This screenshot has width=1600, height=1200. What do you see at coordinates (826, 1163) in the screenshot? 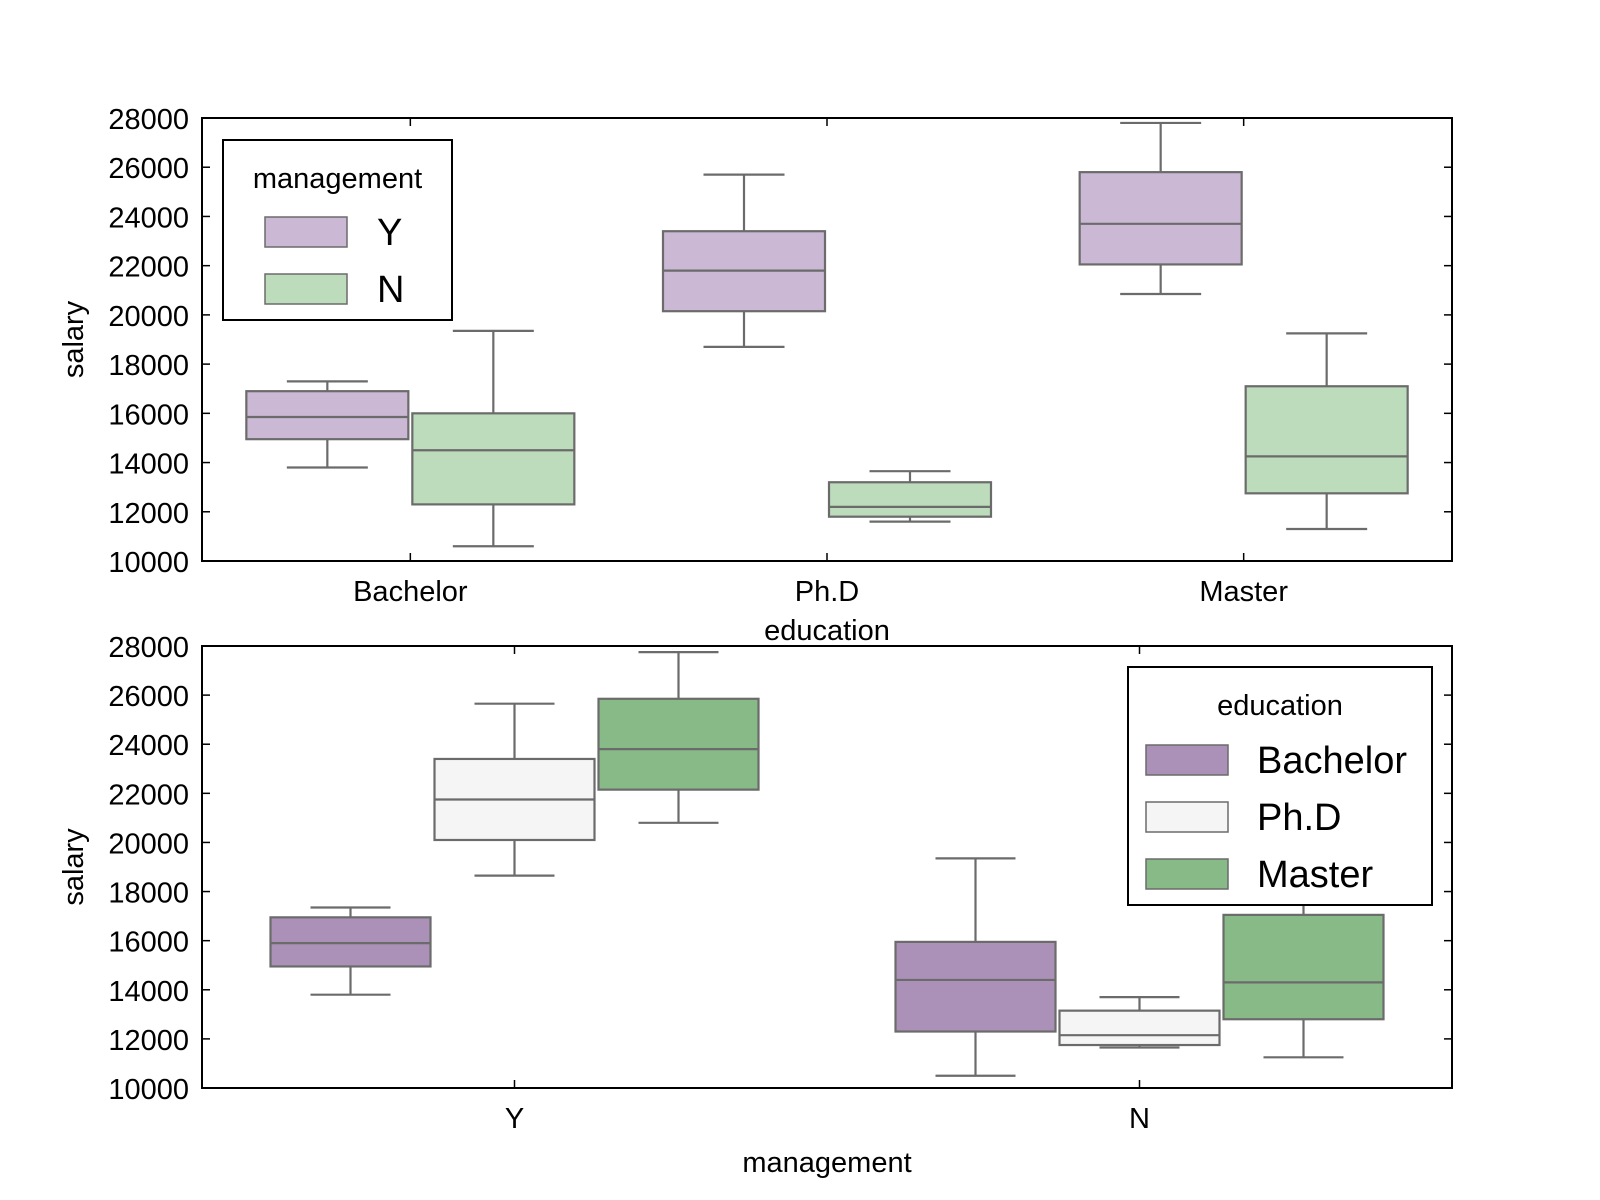
I see `x-axis-label: management` at bounding box center [826, 1163].